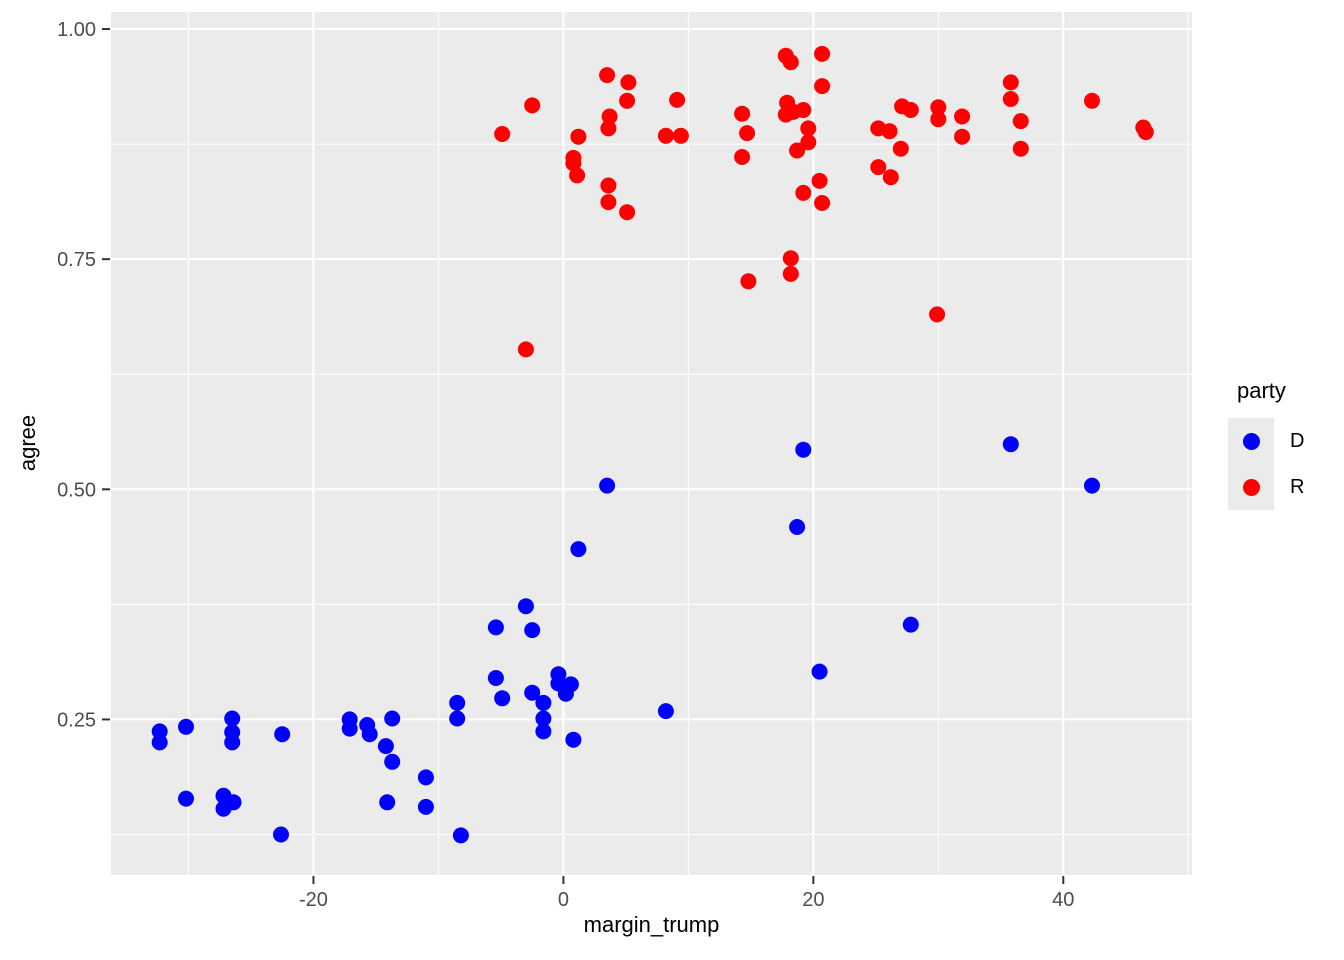  Describe the element at coordinates (1283, 441) in the screenshot. I see `legend-entry-d: D` at that location.